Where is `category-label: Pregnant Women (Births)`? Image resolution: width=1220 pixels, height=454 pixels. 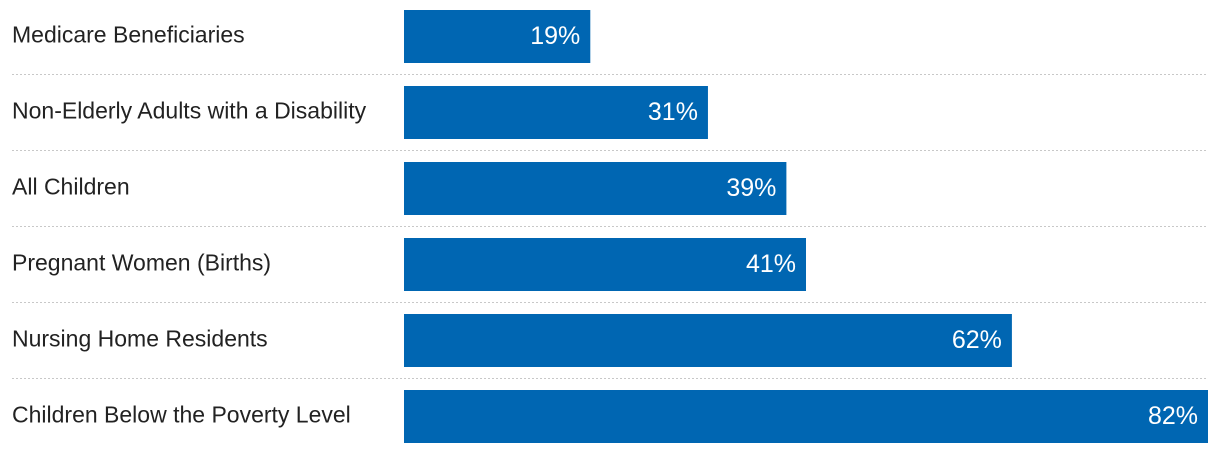
category-label: Pregnant Women (Births) is located at coordinates (141, 263).